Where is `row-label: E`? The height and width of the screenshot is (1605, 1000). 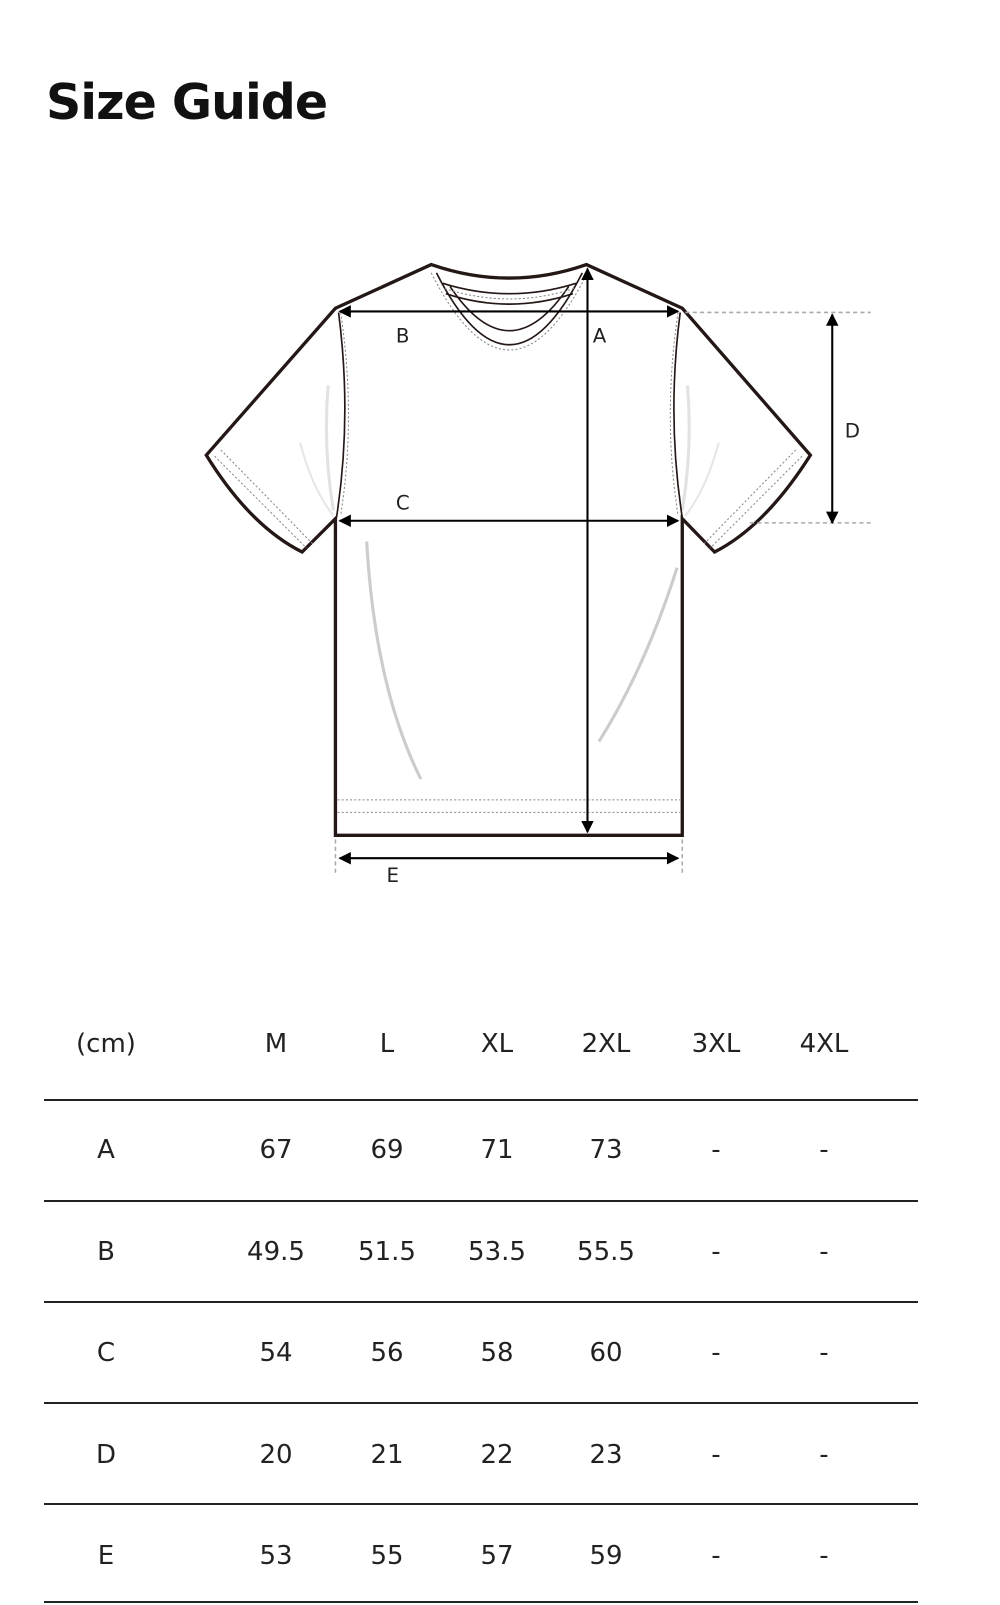
row-label: E is located at coordinates (106, 1556).